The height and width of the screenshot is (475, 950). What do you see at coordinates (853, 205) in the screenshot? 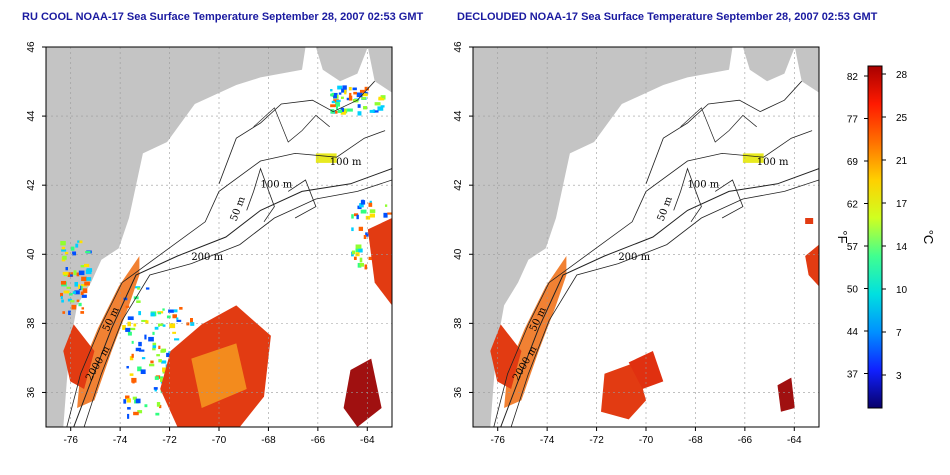
I see `fahrenheit-tick-label: 62` at bounding box center [853, 205].